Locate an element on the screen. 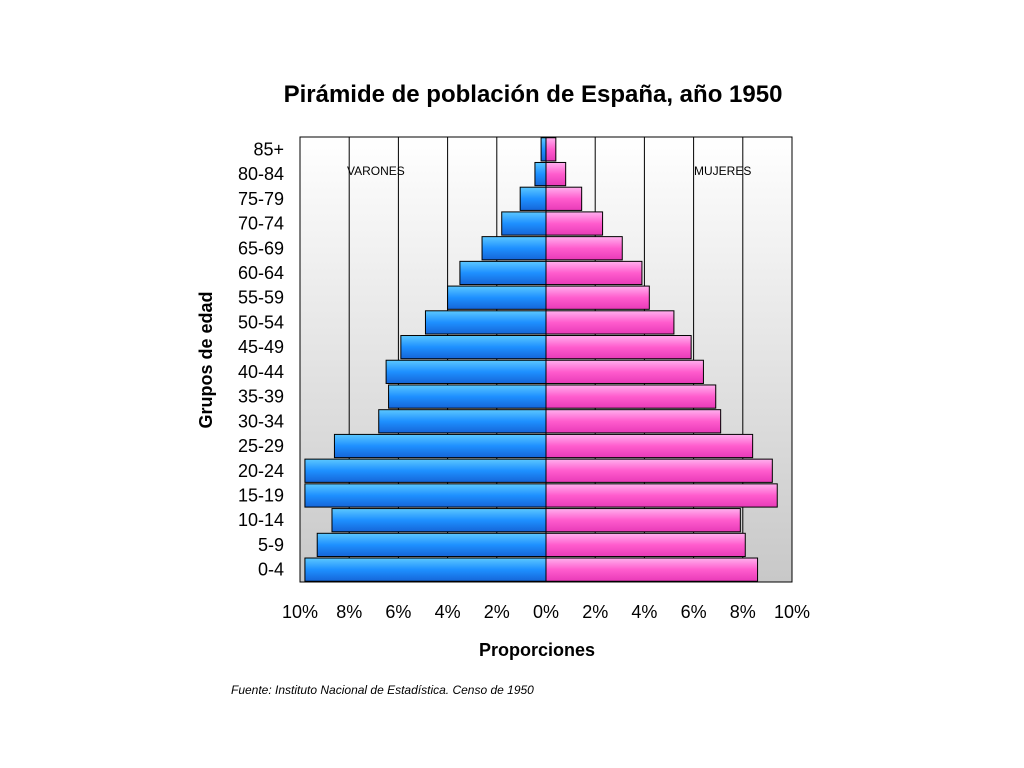  y-tick-label: 75-79 is located at coordinates (261, 199).